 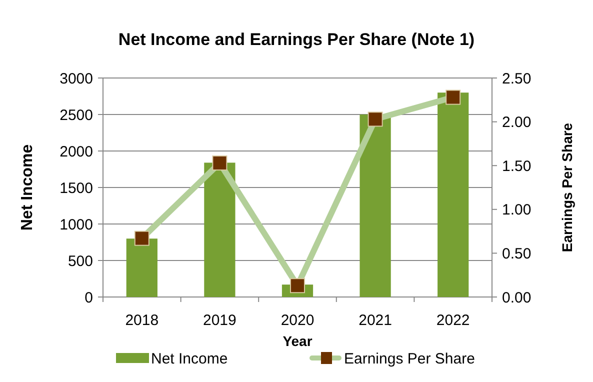 What do you see at coordinates (27, 187) in the screenshot?
I see `y-axis-title: Net Income` at bounding box center [27, 187].